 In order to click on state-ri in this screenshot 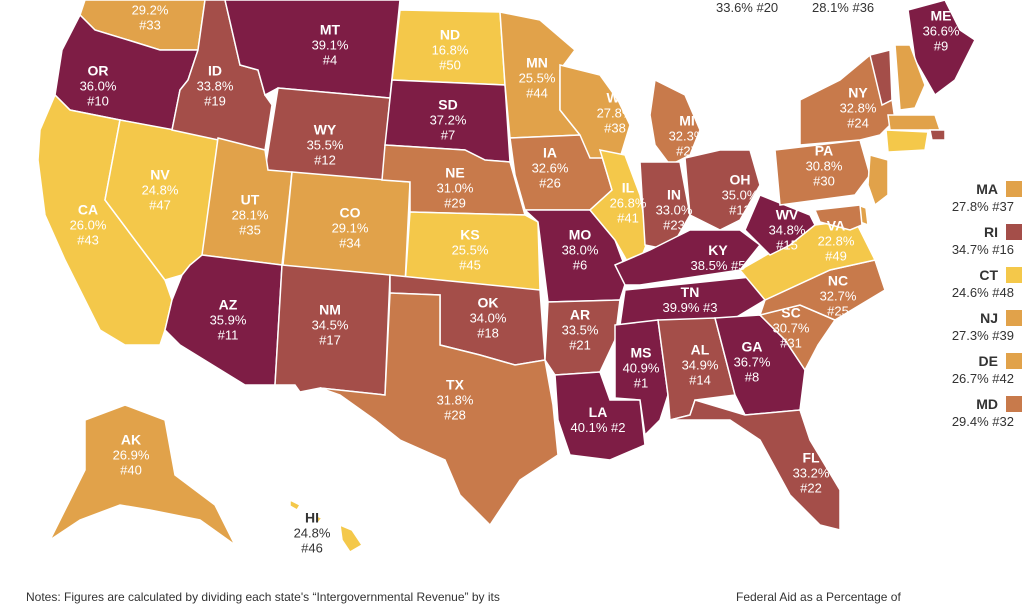, I will do `click(937, 135)`.